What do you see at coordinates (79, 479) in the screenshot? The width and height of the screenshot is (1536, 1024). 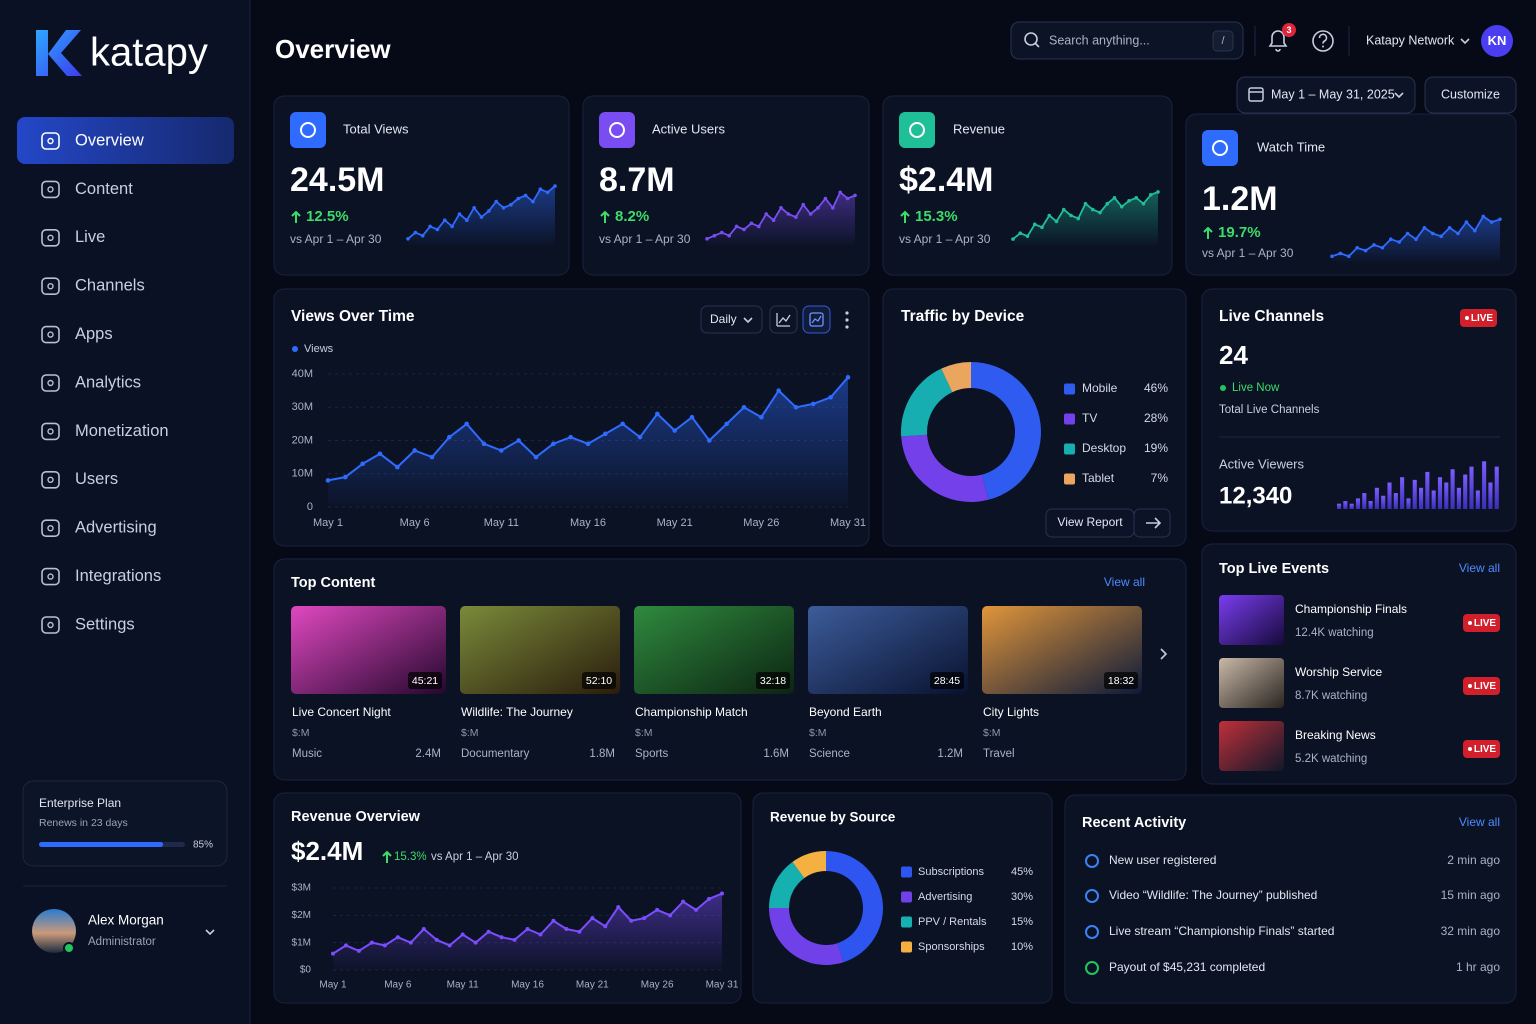 I see `nav-item: Users` at bounding box center [79, 479].